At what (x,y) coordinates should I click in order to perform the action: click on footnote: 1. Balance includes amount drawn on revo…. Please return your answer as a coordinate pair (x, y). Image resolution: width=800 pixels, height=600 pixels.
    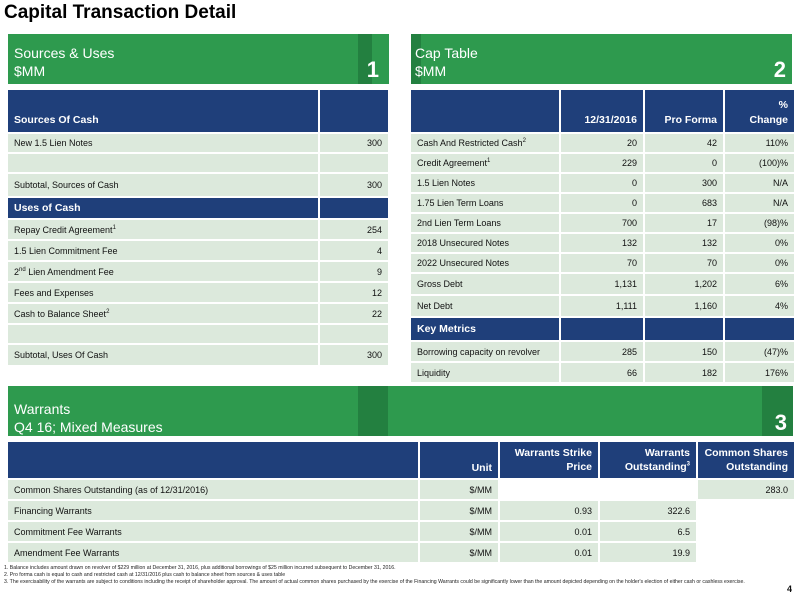
    Looking at the image, I should click on (200, 568).